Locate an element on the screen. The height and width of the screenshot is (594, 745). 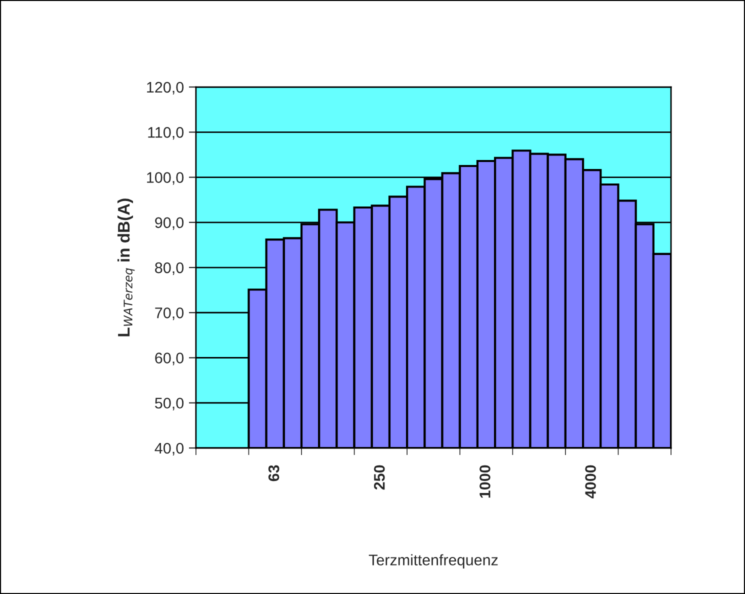
y-tick-label: 120,0 is located at coordinates (165, 88).